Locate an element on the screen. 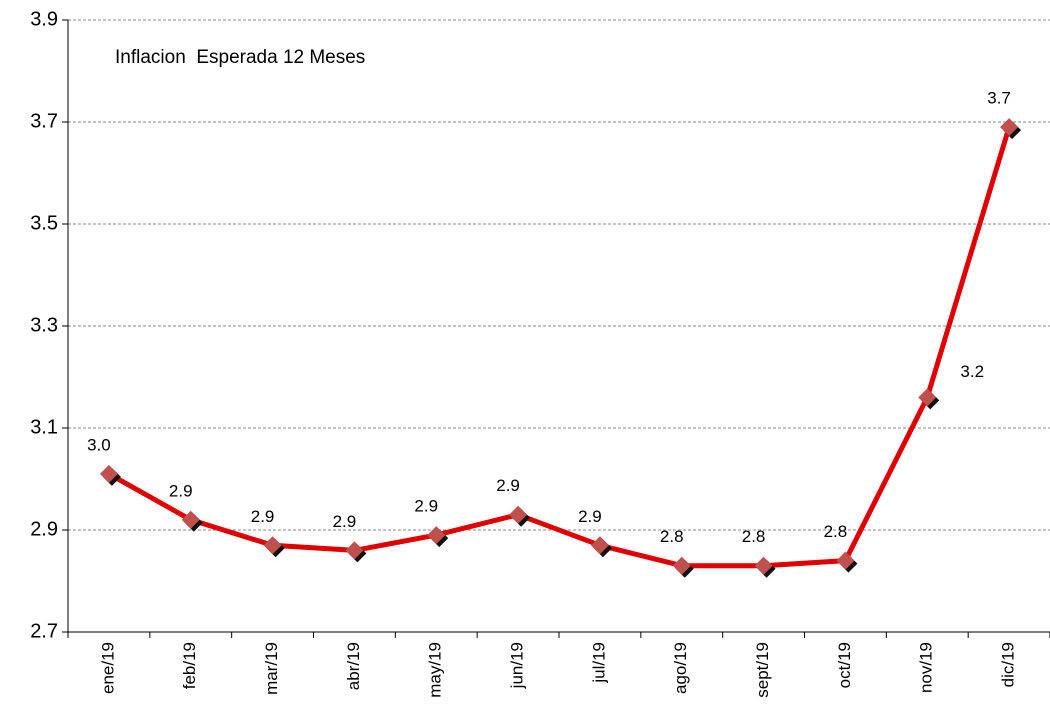  x-tick-label: nov/19 is located at coordinates (926, 667).